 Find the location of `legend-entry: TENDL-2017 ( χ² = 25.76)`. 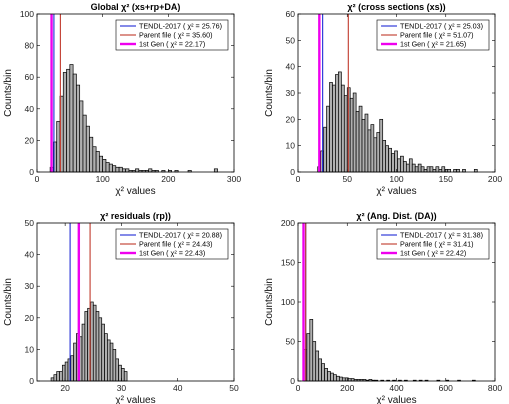

legend-entry: TENDL-2017 ( χ² = 25.76) is located at coordinates (180, 26).